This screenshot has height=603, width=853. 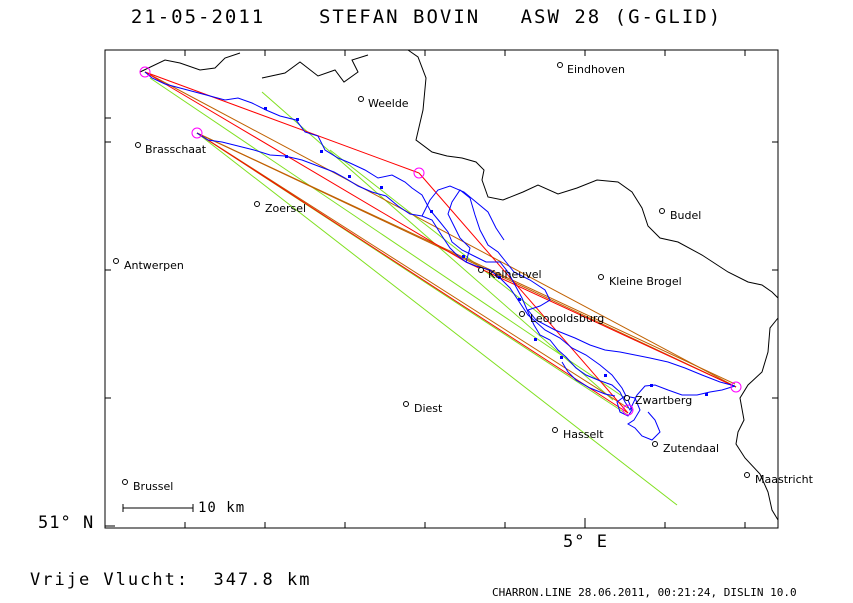 I want to click on flight-date: 21-05-2011, so click(x=198, y=17).